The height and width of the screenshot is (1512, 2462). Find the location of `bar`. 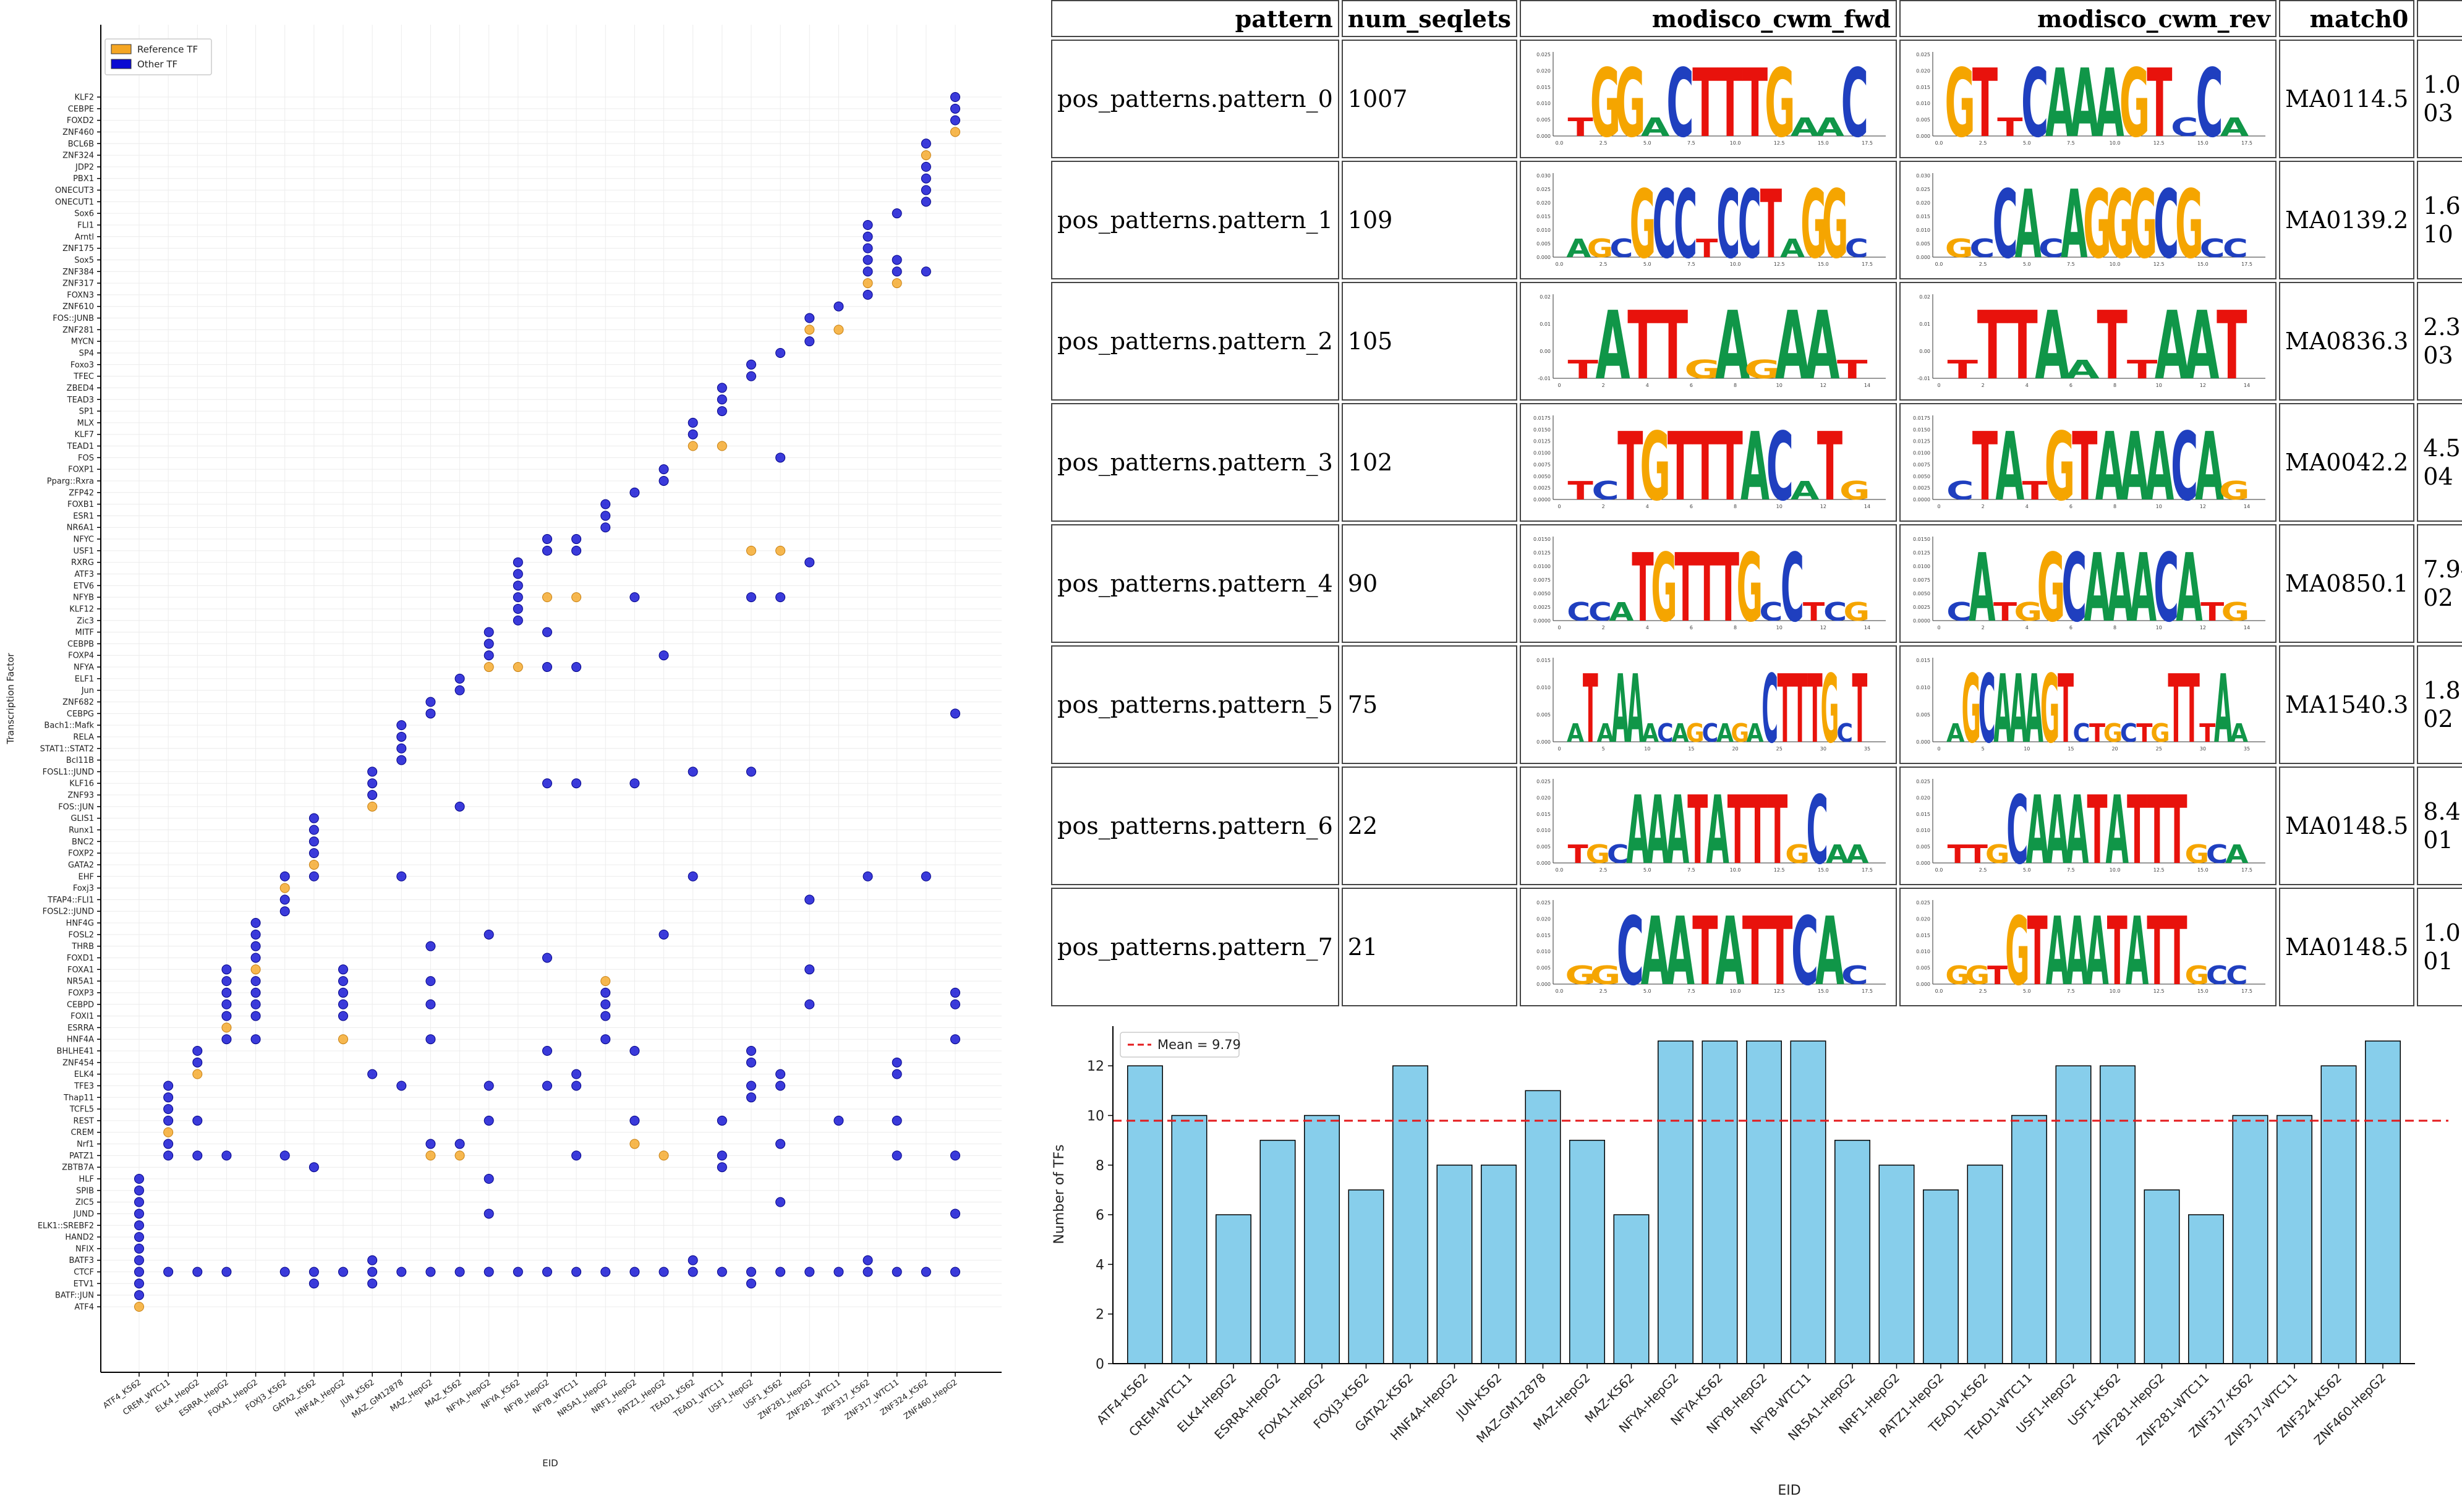

bar is located at coordinates (1808, 1202).